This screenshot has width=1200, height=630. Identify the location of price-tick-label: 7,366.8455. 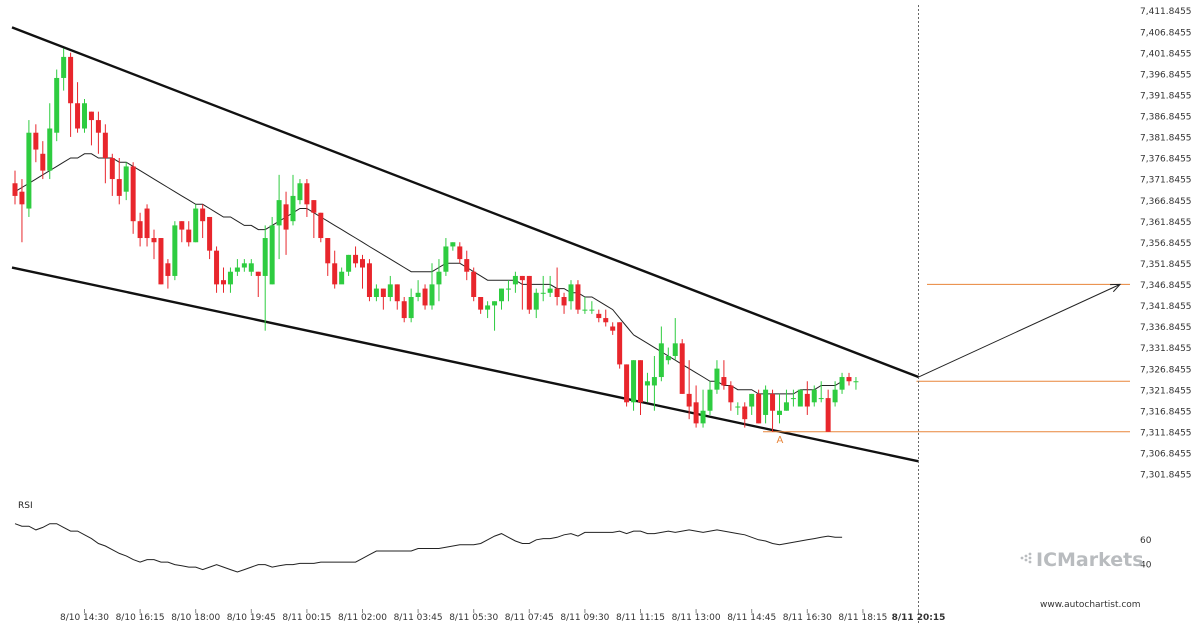
(1166, 202).